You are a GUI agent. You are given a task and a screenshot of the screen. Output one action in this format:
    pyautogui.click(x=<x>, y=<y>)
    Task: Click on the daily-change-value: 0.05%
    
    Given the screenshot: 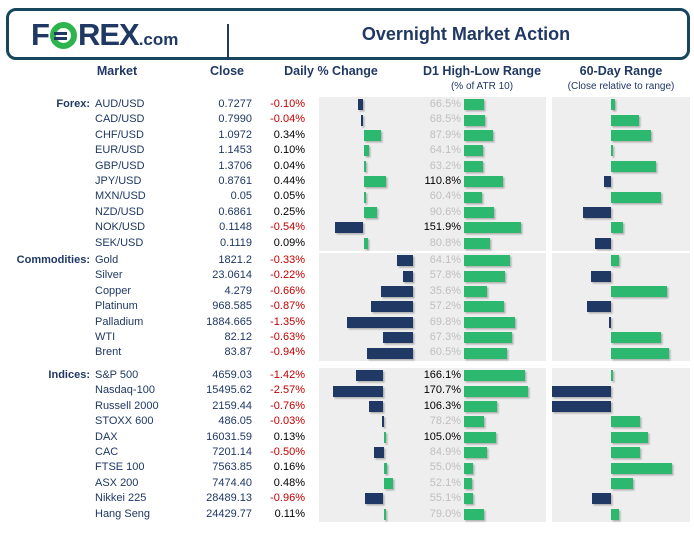 What is the action you would take?
    pyautogui.click(x=289, y=196)
    